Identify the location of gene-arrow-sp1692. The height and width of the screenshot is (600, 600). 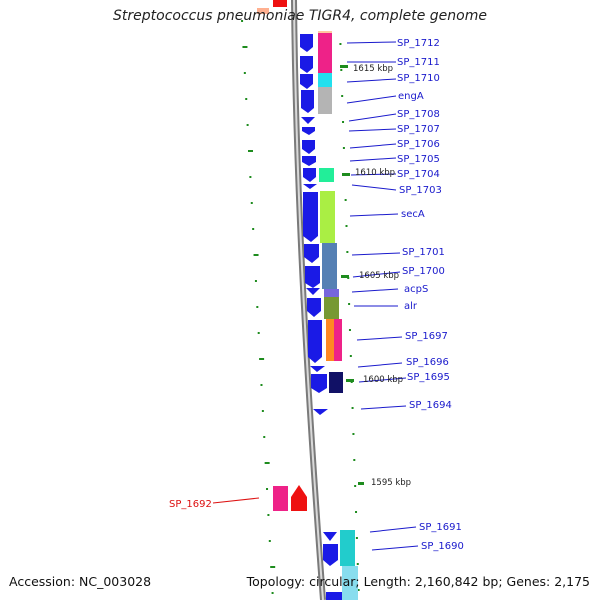
(299, 498).